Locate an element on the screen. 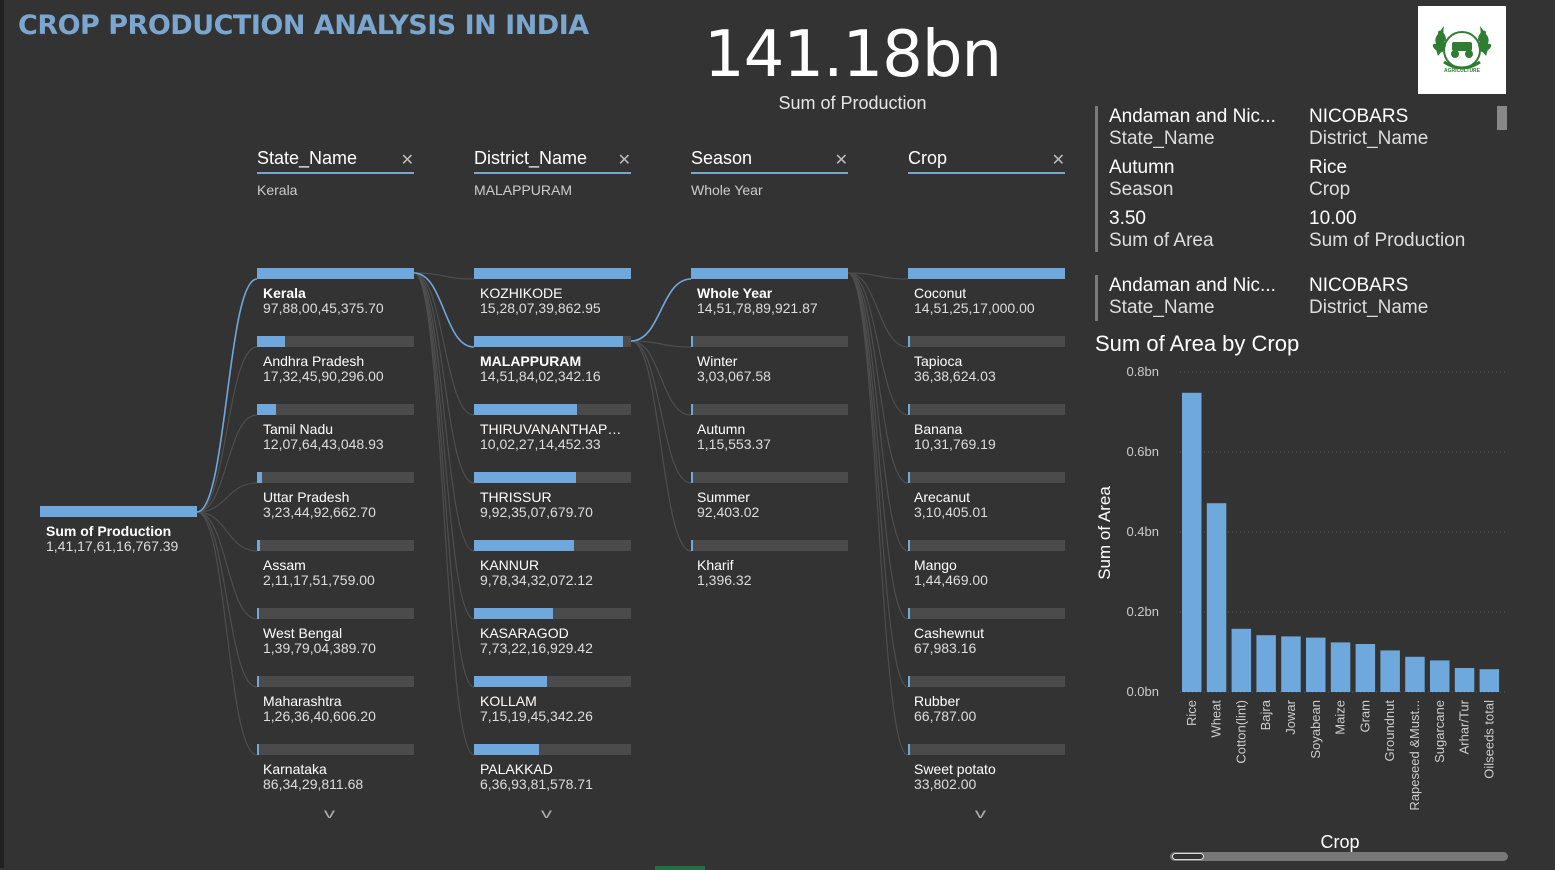  level-name: State_Name is located at coordinates (335, 161).